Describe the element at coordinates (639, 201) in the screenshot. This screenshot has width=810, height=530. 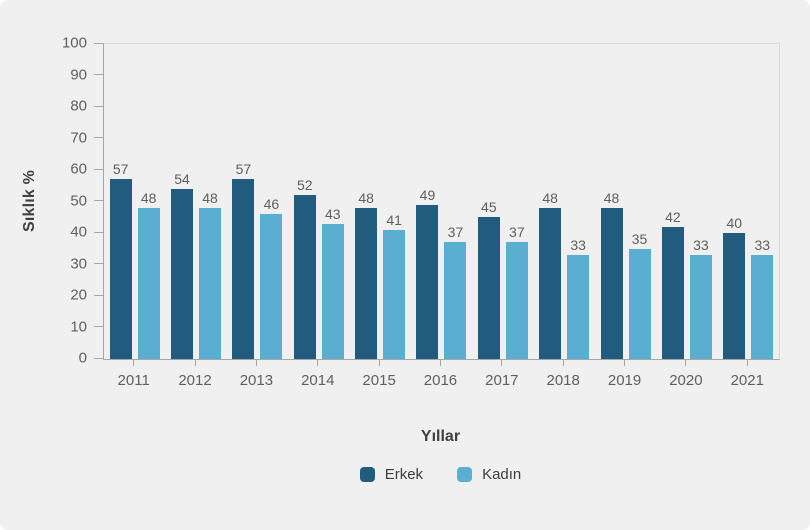
I see `bar-unit: 35` at that location.